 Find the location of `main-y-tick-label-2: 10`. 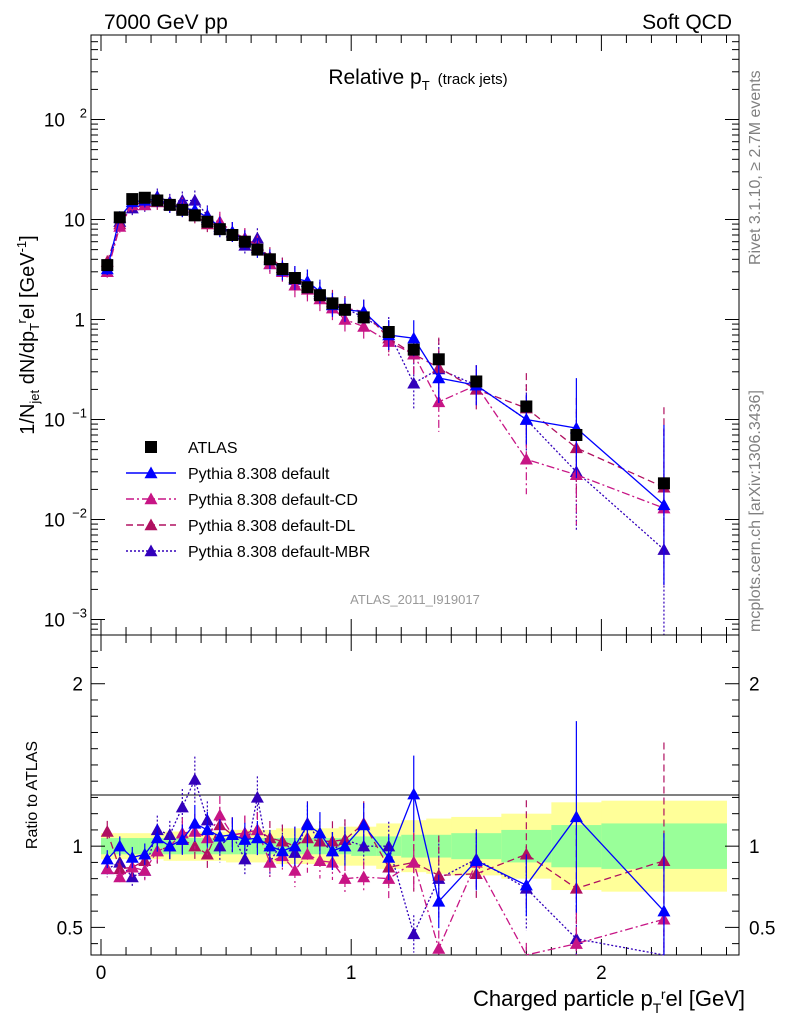

main-y-tick-label-2: 10 is located at coordinates (54, 421).